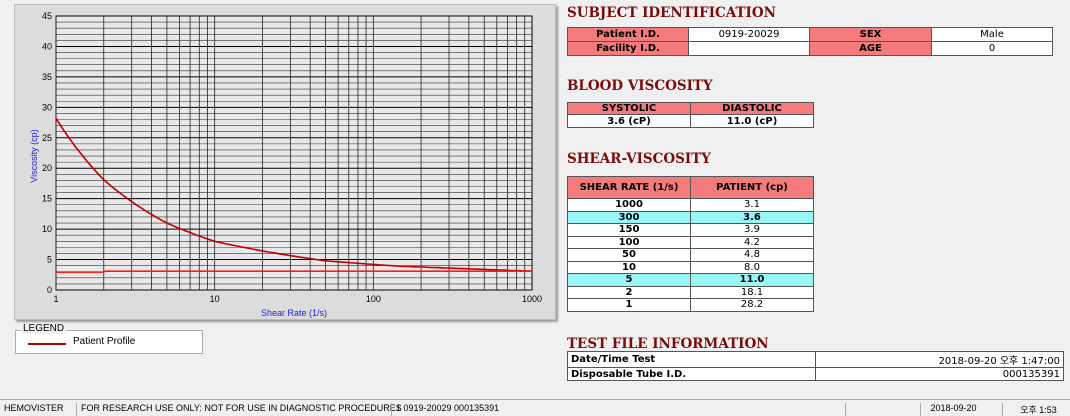 This screenshot has width=1070, height=416. What do you see at coordinates (44, 328) in the screenshot?
I see `legend-title: LEGEND` at bounding box center [44, 328].